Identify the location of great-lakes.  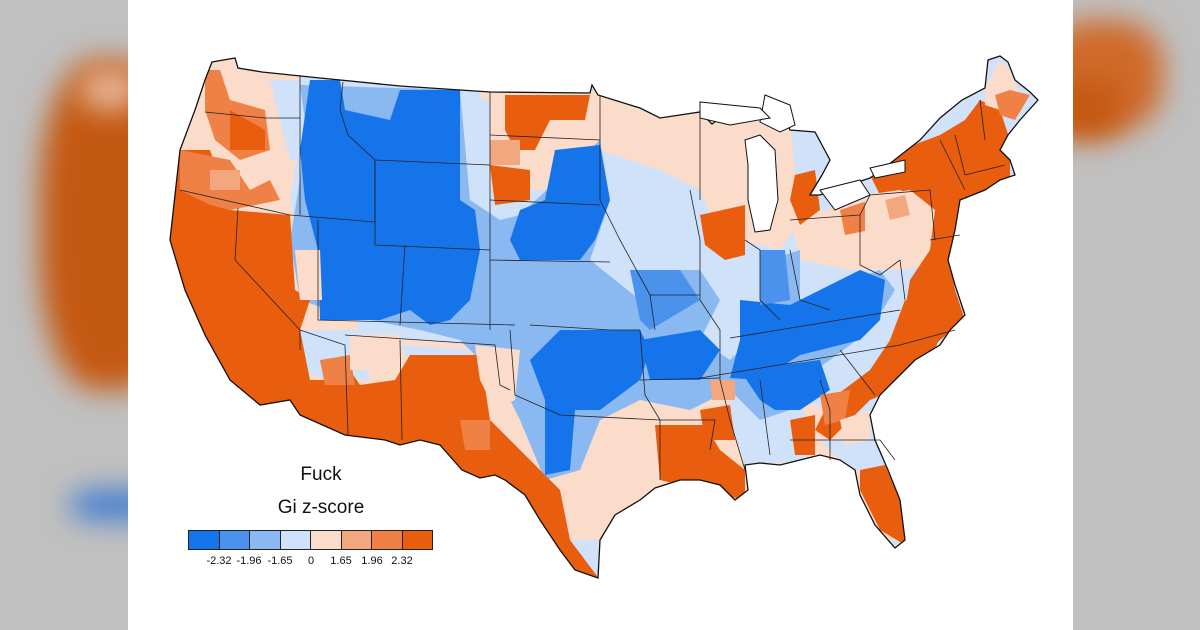
(802, 163).